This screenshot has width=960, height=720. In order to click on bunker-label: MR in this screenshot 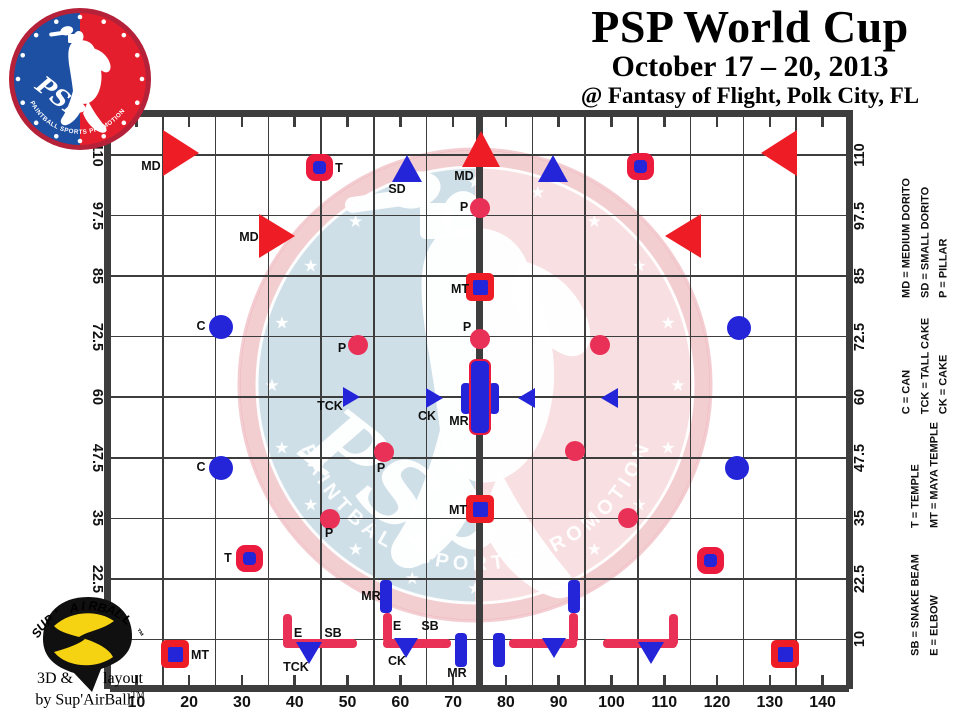, I will do `click(459, 421)`.